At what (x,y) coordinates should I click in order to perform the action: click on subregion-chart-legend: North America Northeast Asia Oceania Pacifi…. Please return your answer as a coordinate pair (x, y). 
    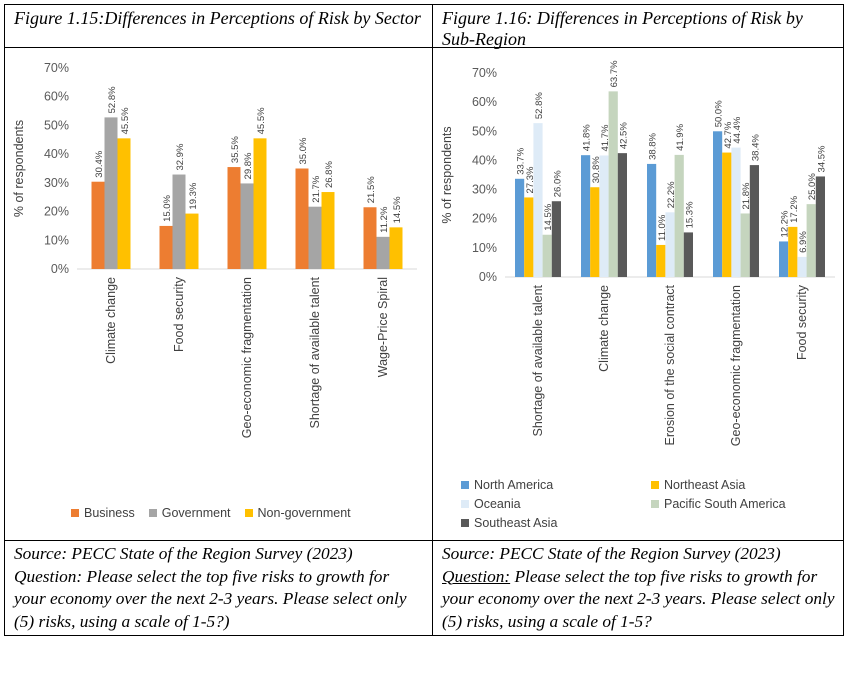
    Looking at the image, I should click on (637, 503).